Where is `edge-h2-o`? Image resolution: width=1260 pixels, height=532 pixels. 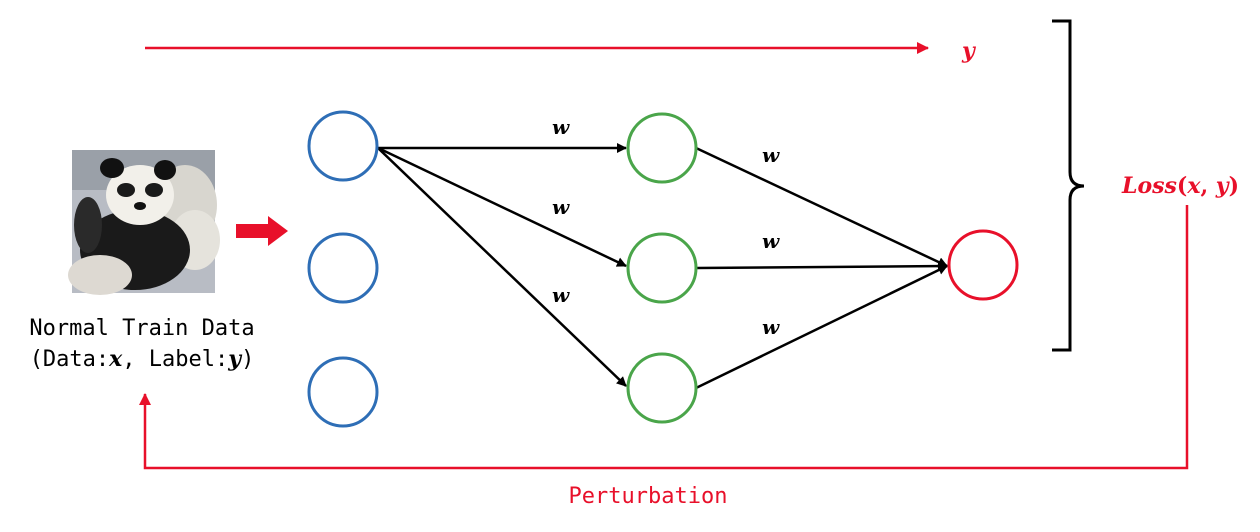
edge-h2-o is located at coordinates (822, 266).